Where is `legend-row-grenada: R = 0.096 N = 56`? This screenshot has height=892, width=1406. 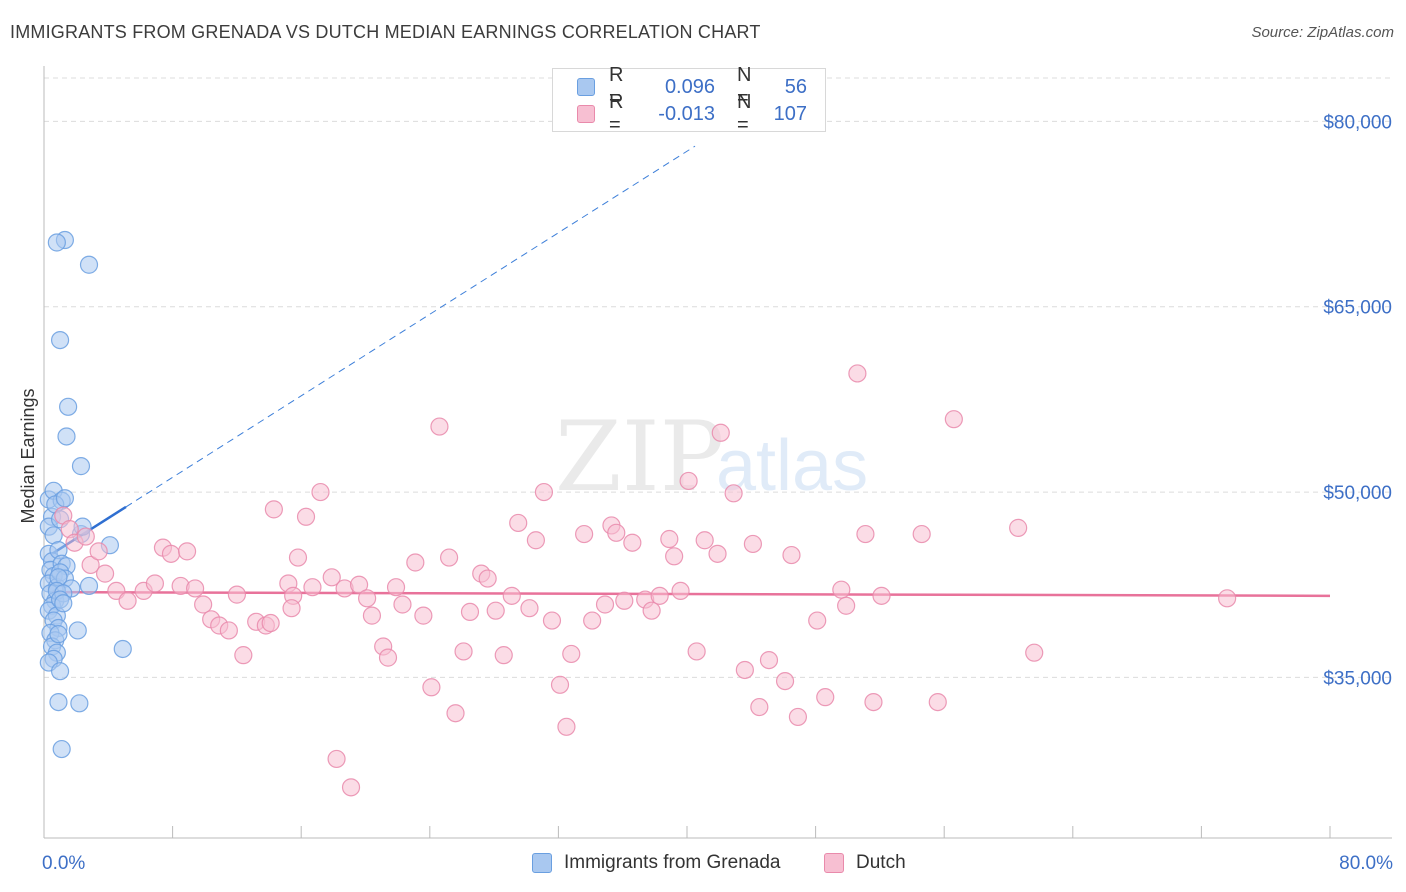 legend-row-grenada: R = 0.096 N = 56 is located at coordinates (692, 86).